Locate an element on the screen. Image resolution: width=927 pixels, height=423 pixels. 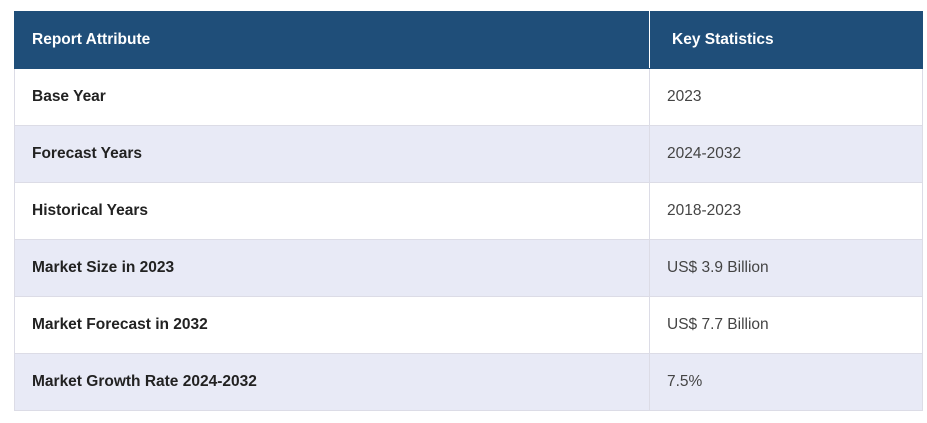
row-value: US$ 3.9 Billion is located at coordinates (786, 268).